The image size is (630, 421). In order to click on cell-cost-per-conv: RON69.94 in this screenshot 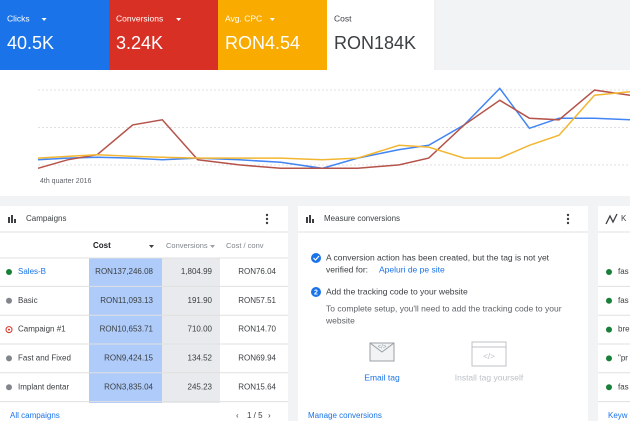, I will do `click(257, 358)`.